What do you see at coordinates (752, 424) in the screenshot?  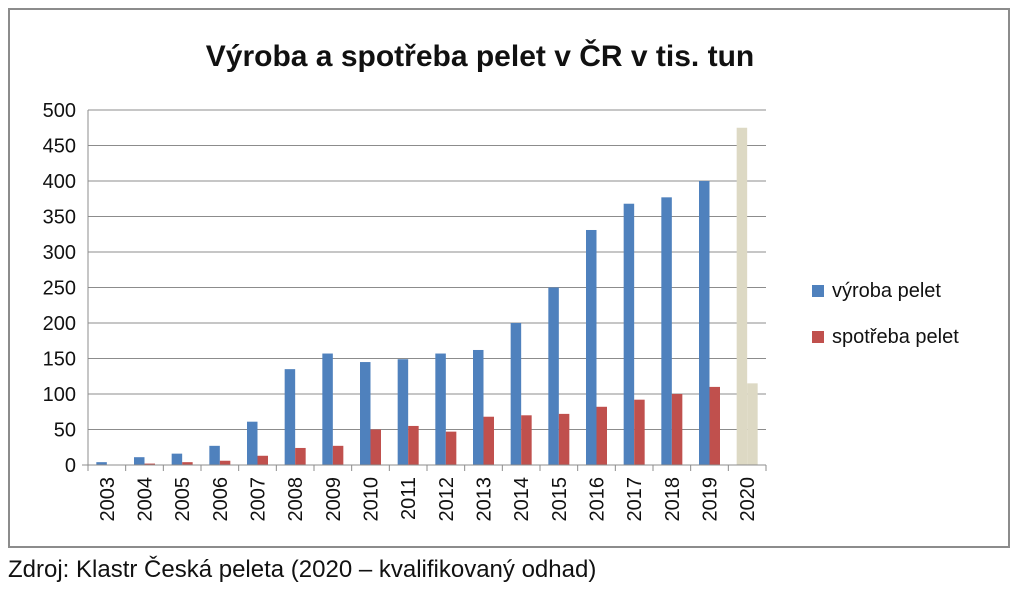 I see `bar-spotreba-2020` at bounding box center [752, 424].